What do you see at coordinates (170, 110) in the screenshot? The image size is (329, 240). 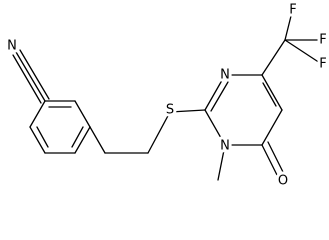 I see `atom-label: S` at bounding box center [170, 110].